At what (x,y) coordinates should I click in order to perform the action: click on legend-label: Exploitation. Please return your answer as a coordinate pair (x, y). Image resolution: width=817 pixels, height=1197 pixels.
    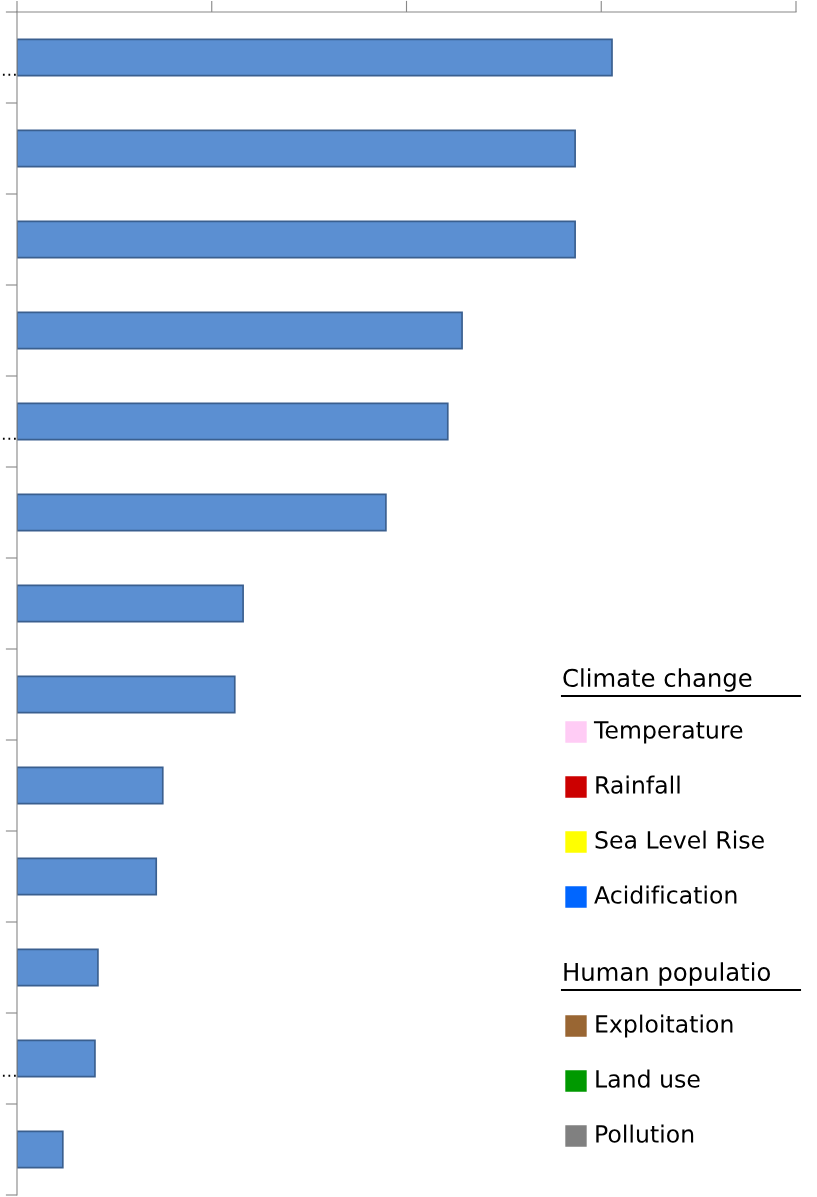
    Looking at the image, I should click on (664, 1026).